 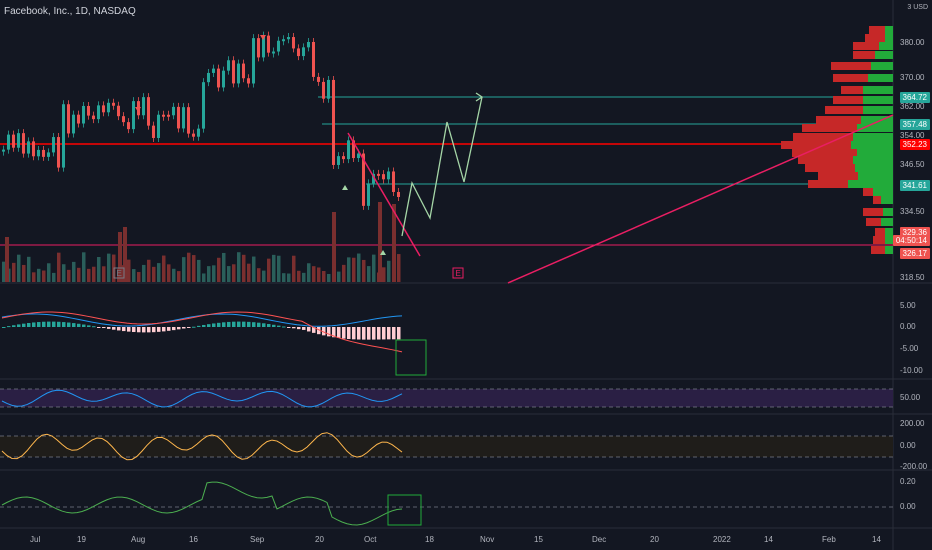 What do you see at coordinates (914, 253) in the screenshot?
I see `price-tag: 326.17` at bounding box center [914, 253].